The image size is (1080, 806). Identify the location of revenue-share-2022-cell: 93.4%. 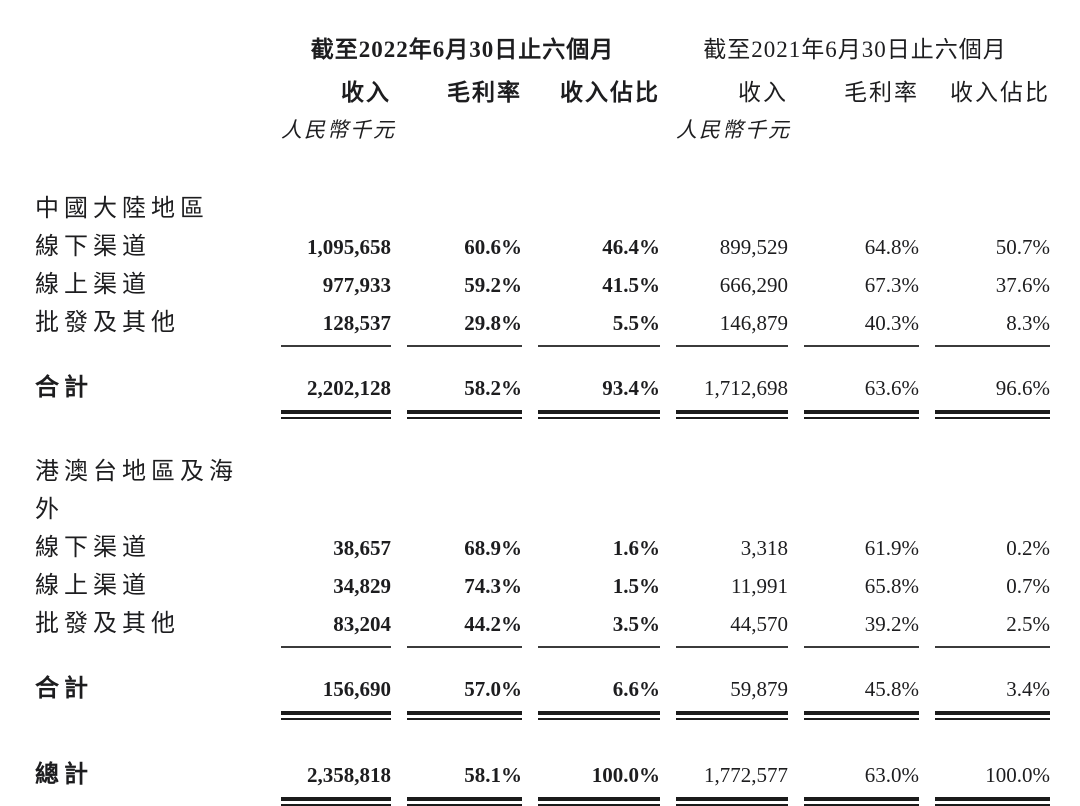
(599, 396).